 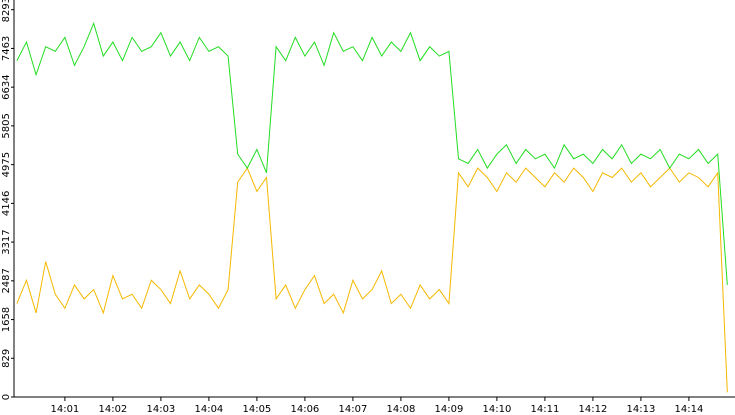 What do you see at coordinates (160, 409) in the screenshot?
I see `x-tick-label: 14:03` at bounding box center [160, 409].